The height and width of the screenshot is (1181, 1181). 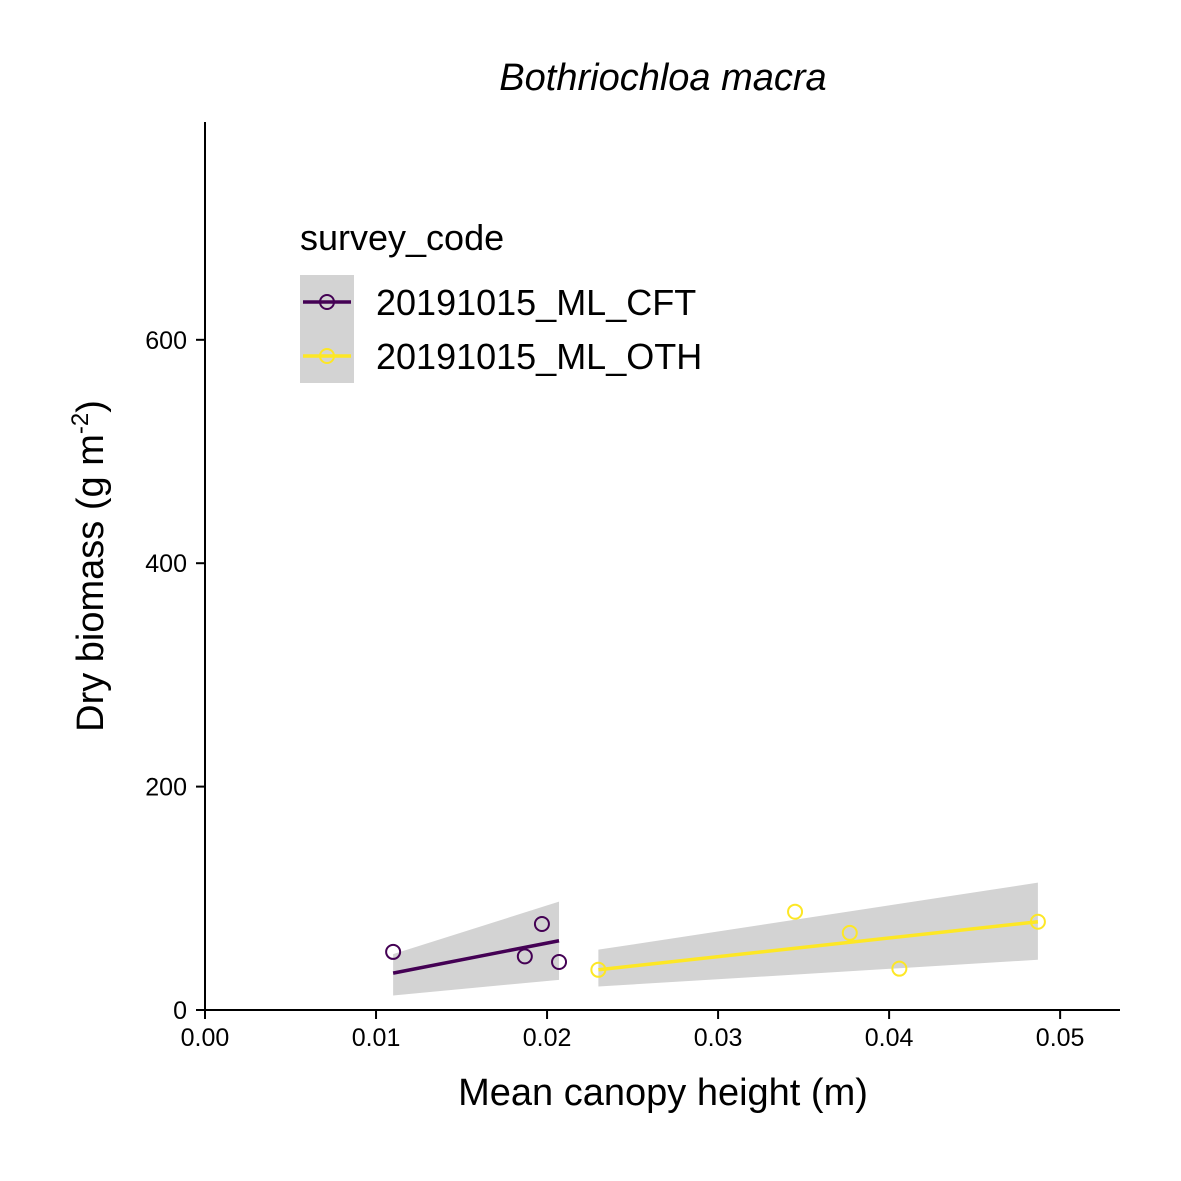 What do you see at coordinates (80, 423) in the screenshot?
I see `y-axis-title-superscript: -2` at bounding box center [80, 423].